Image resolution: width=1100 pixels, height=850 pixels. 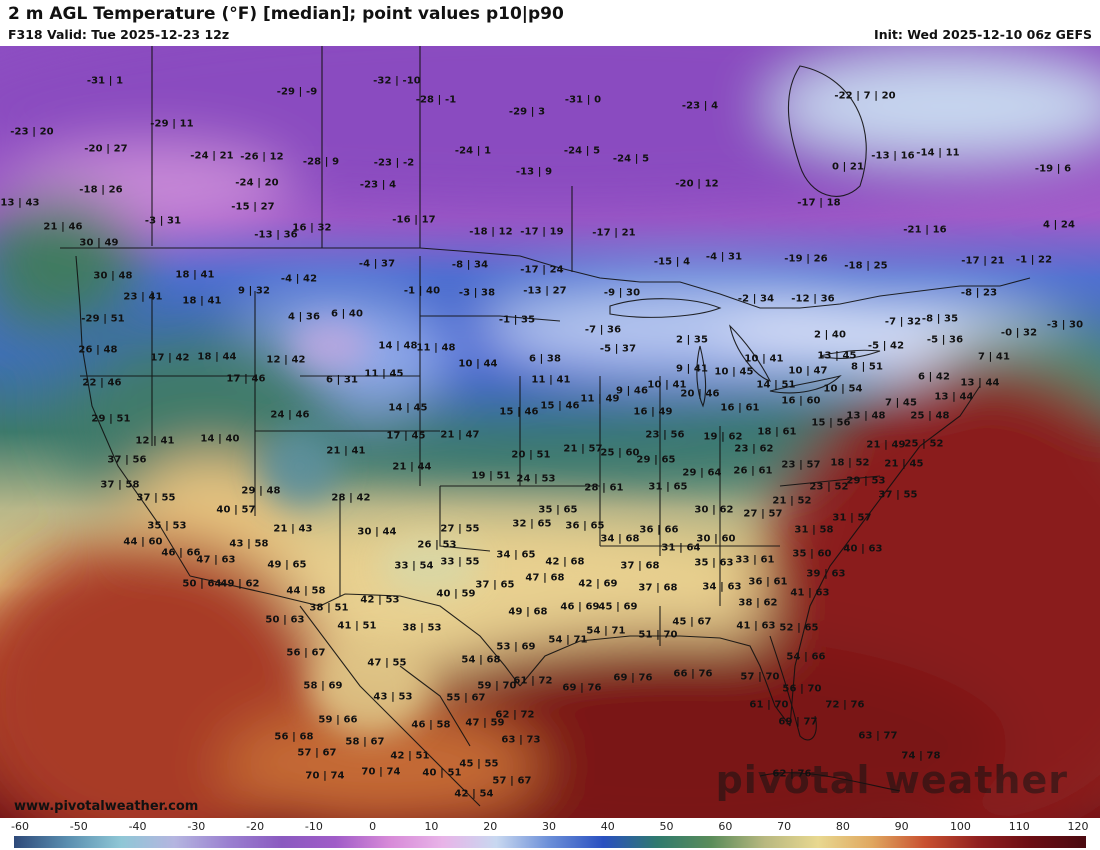 What do you see at coordinates (658, 635) in the screenshot?
I see `point-value-label: 51 | 70` at bounding box center [658, 635].